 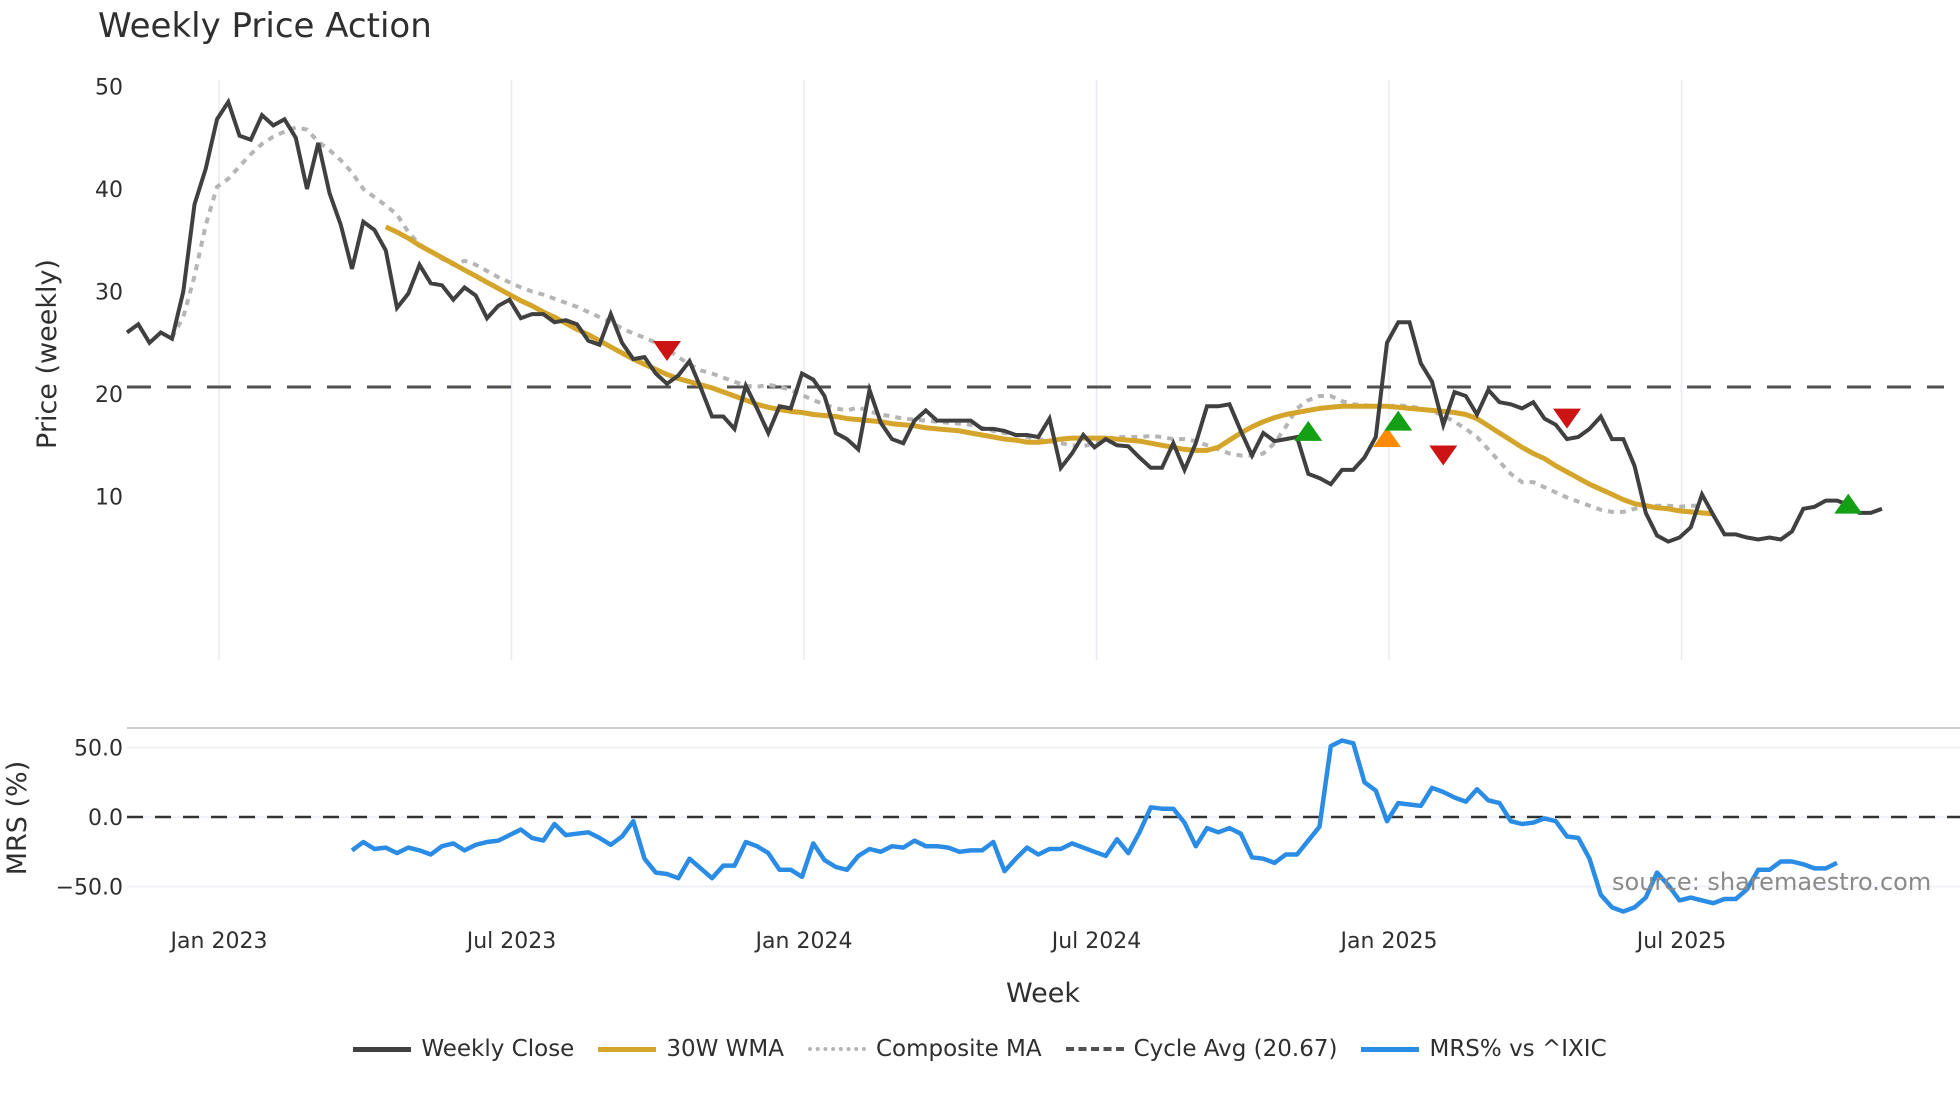 What do you see at coordinates (1681, 941) in the screenshot?
I see `x-tick-label: Jul 2025` at bounding box center [1681, 941].